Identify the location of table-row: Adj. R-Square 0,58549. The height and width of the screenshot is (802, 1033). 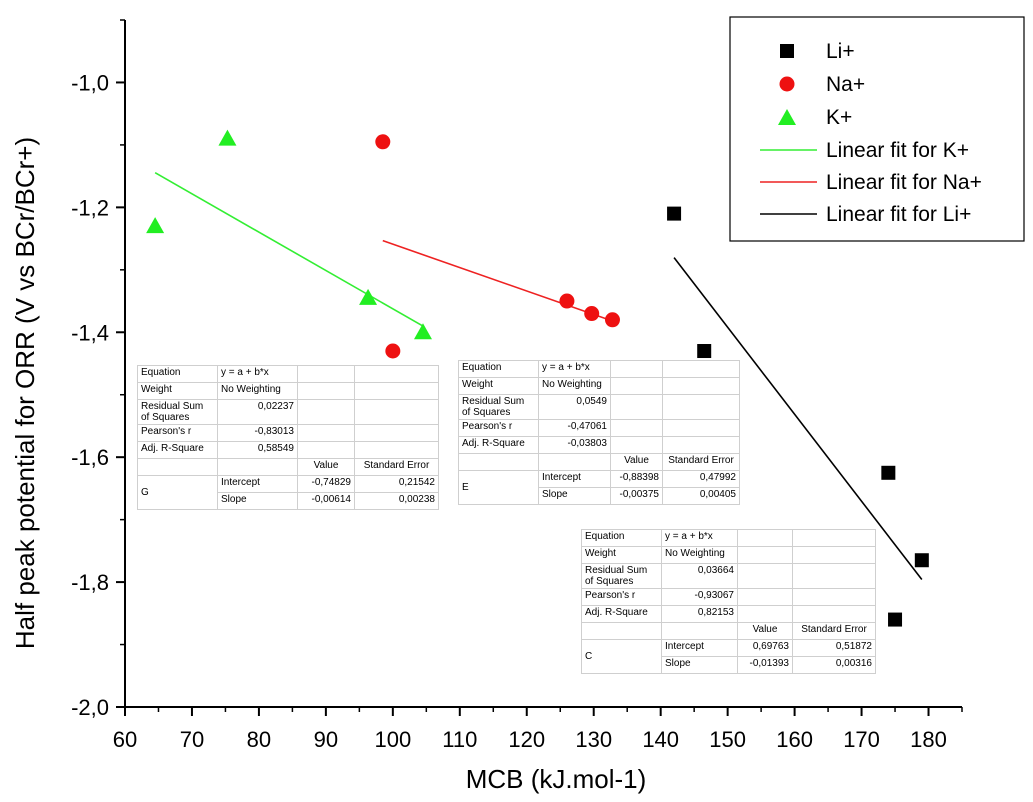
(288, 450).